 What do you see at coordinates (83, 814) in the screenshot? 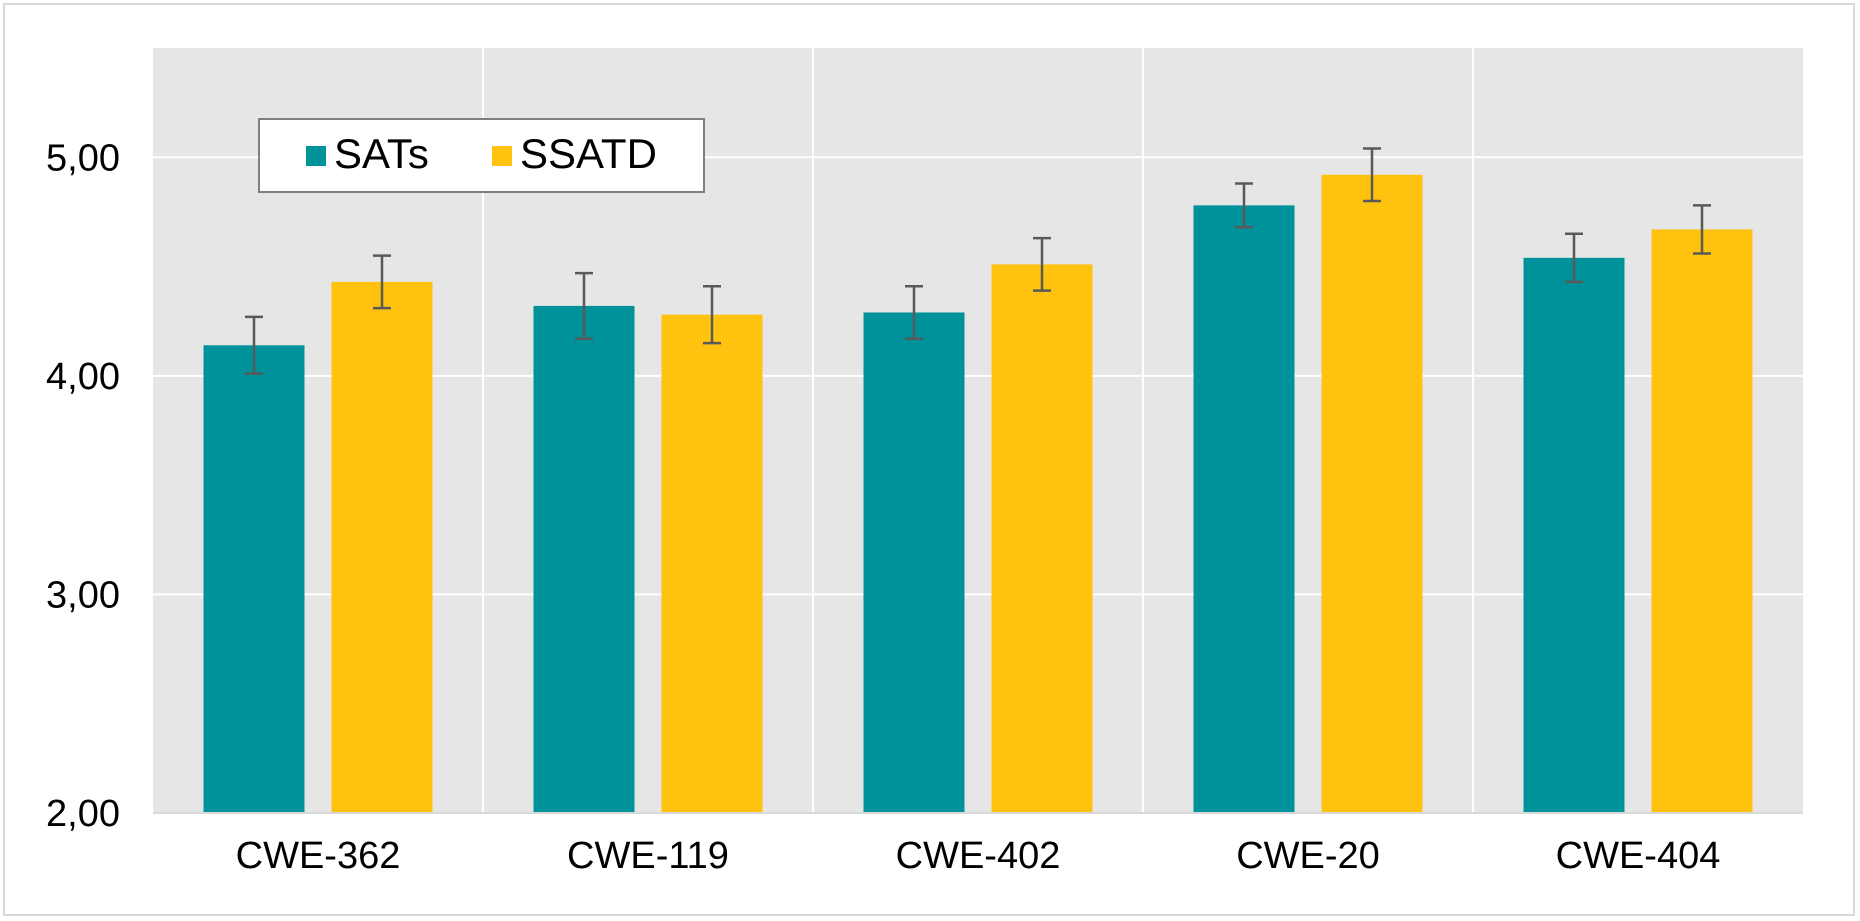
I see `y-tick-label: 2,00` at bounding box center [83, 814].